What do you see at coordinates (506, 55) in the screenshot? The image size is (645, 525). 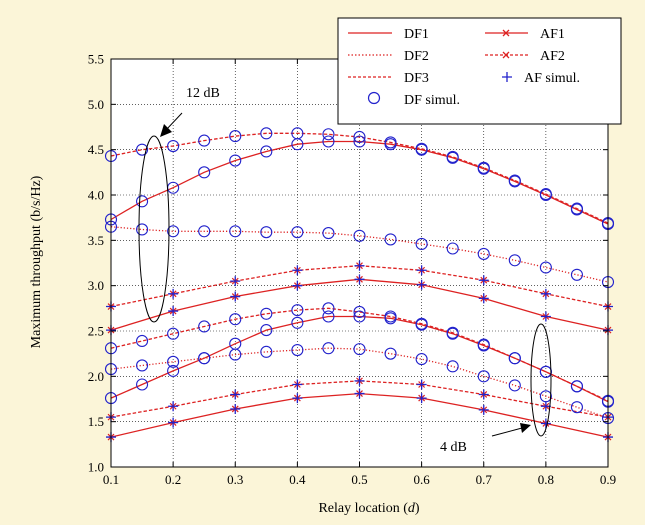 I see `legend-x-af2` at bounding box center [506, 55].